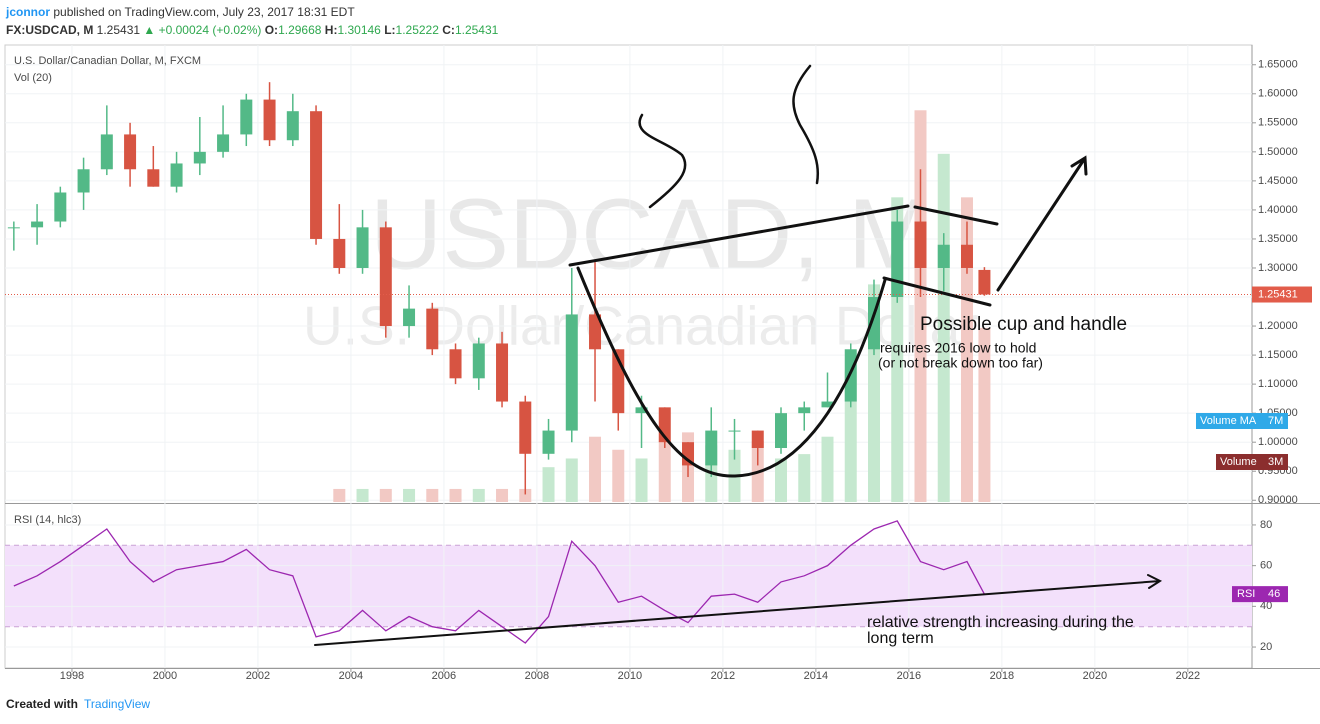 The image size is (1320, 724). I want to click on x-tick-label: 2016, so click(909, 676).